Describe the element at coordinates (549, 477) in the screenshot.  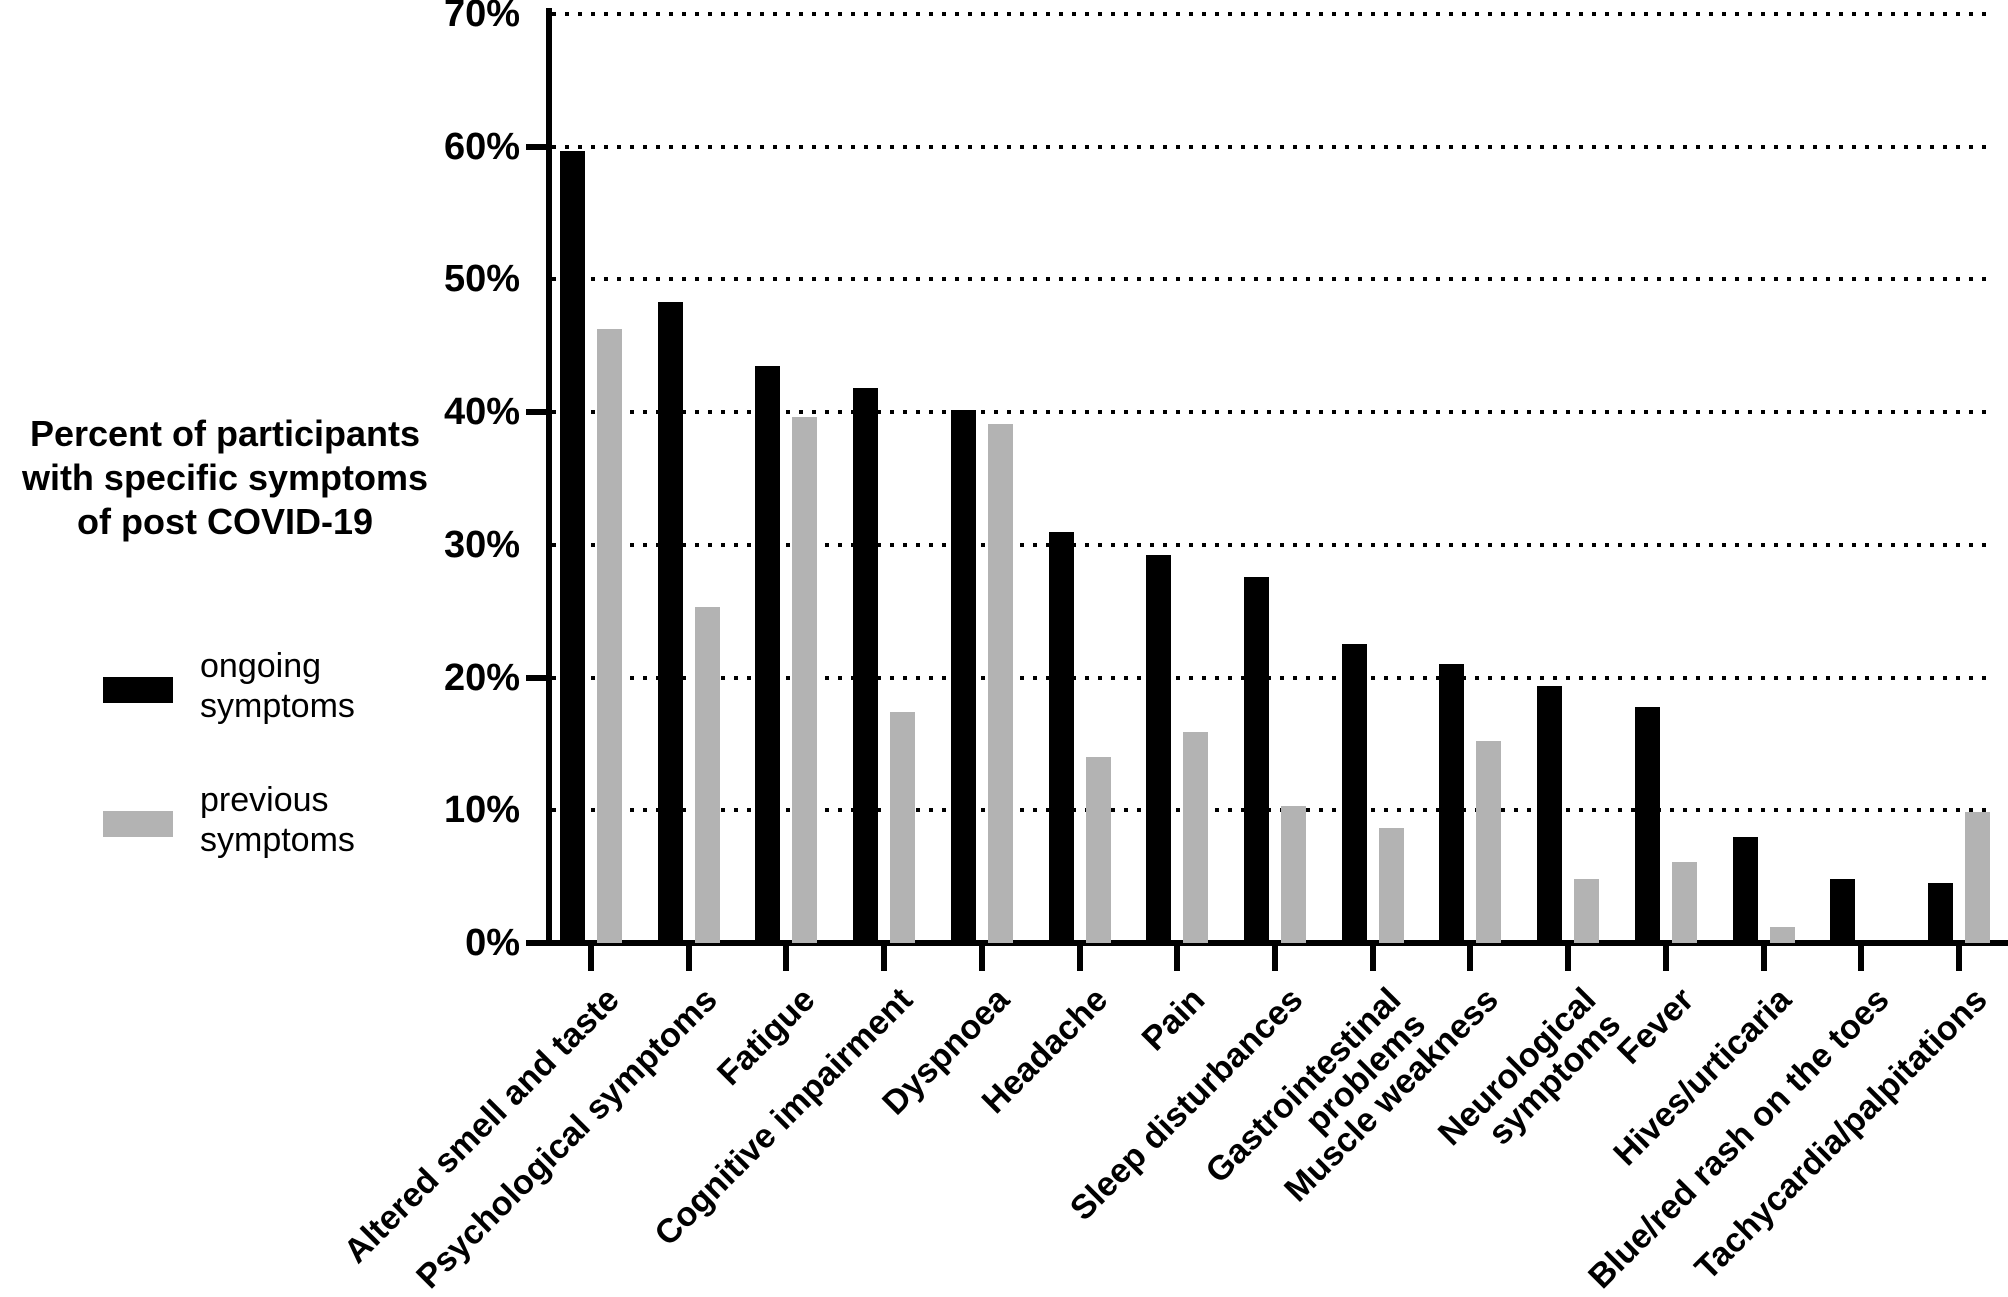
I see `y-axis-line` at that location.